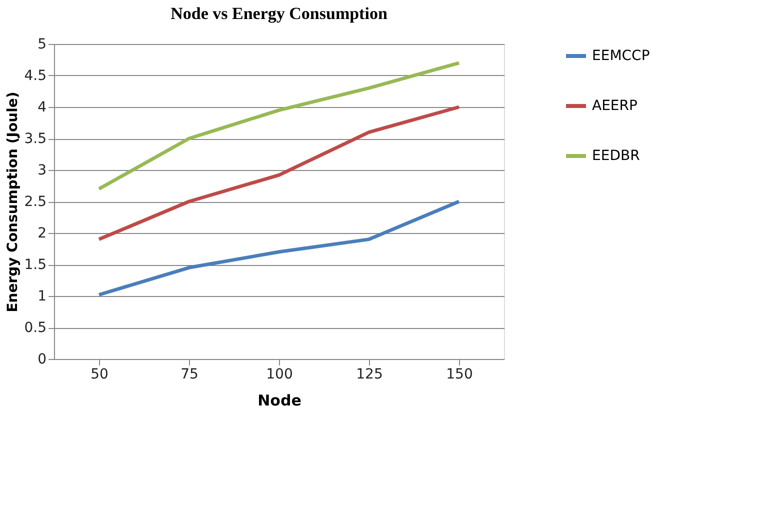  What do you see at coordinates (42, 170) in the screenshot?
I see `y-tick-label: 3` at bounding box center [42, 170].